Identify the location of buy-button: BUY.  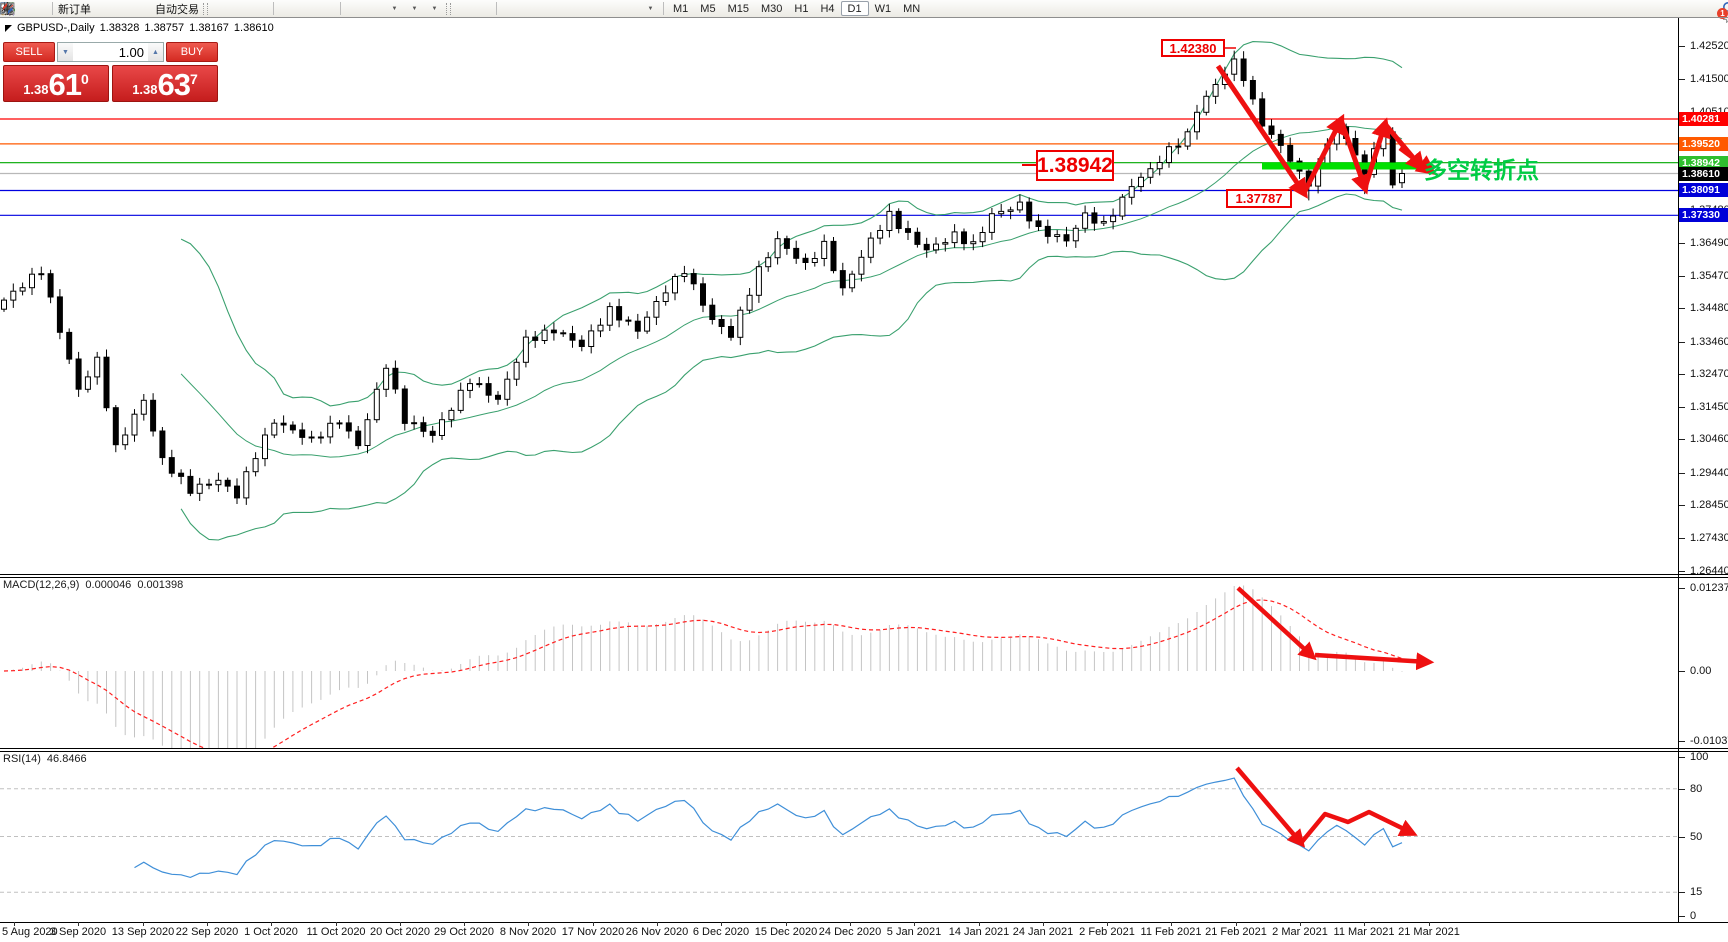
(192, 52).